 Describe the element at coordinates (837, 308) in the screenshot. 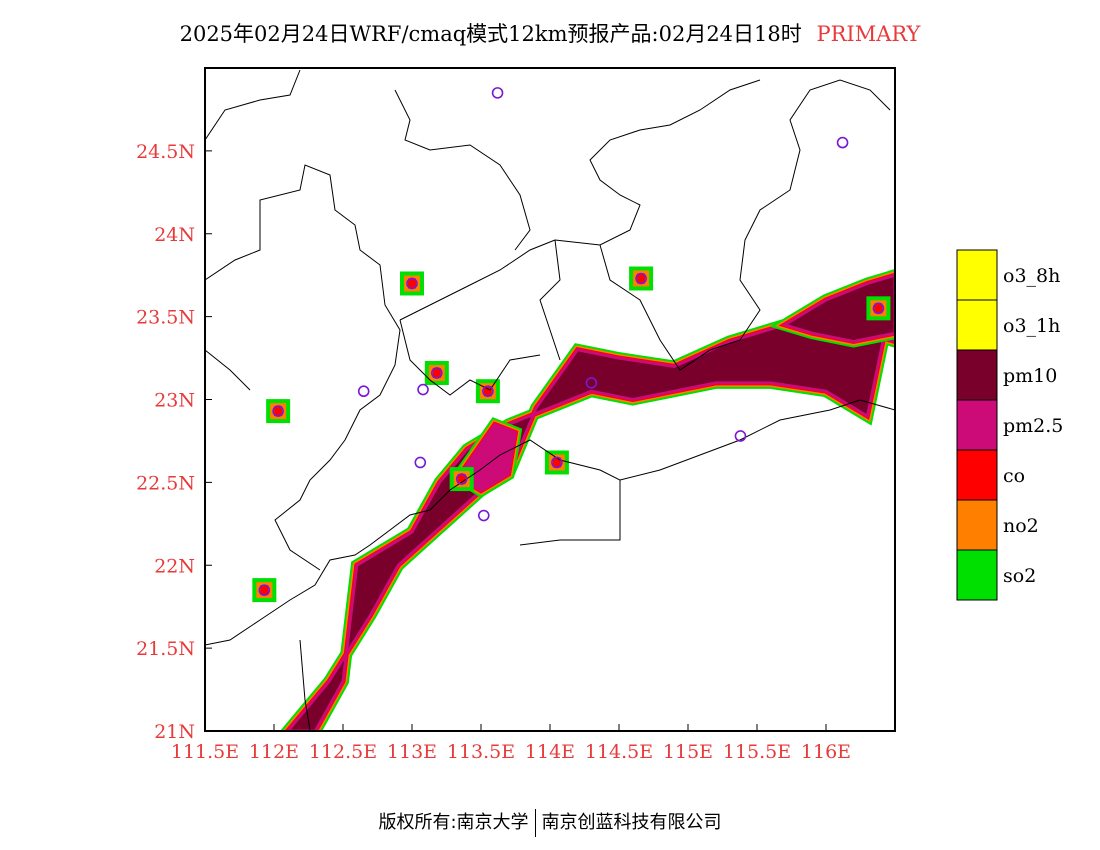

I see `region-northeast-pm10` at that location.